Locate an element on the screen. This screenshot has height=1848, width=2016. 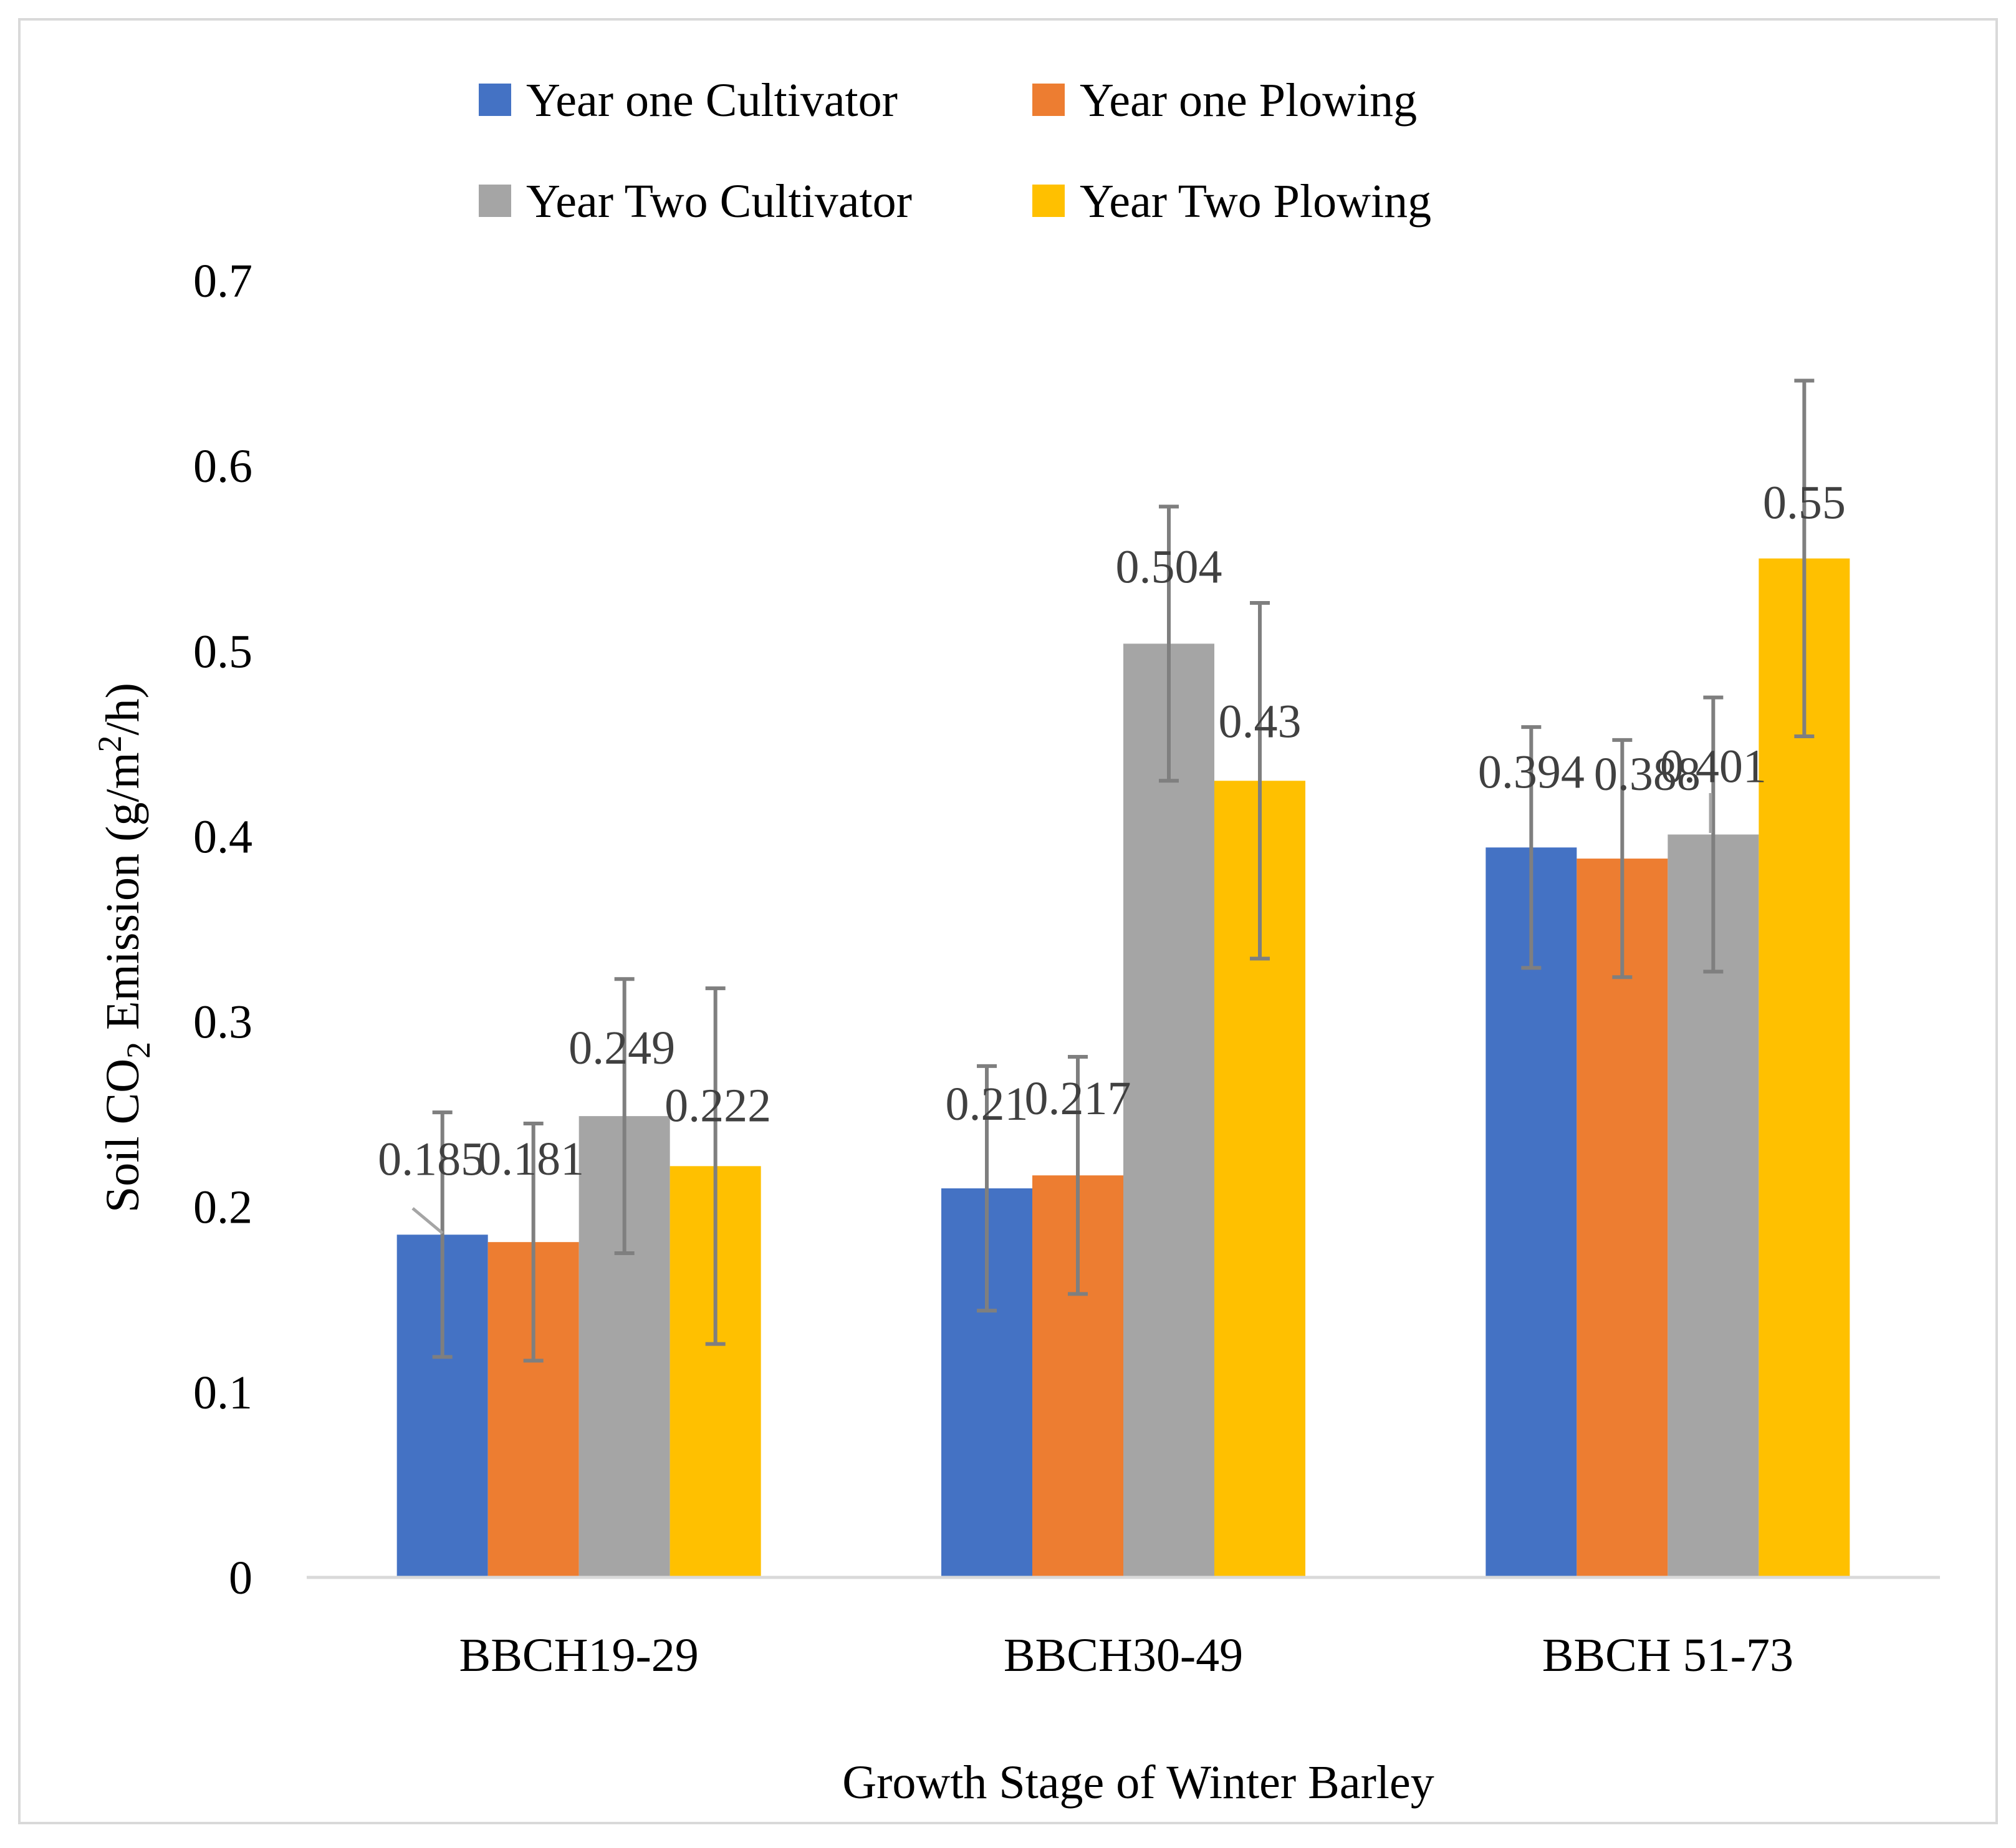
y-tick-label: 0.2 is located at coordinates (223, 1207).